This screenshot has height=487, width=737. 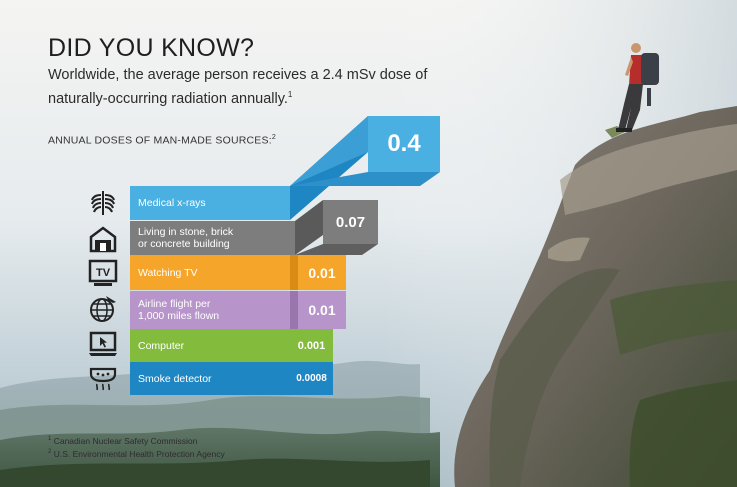 What do you see at coordinates (309, 227) in the screenshot?
I see `building-3d-top` at bounding box center [309, 227].